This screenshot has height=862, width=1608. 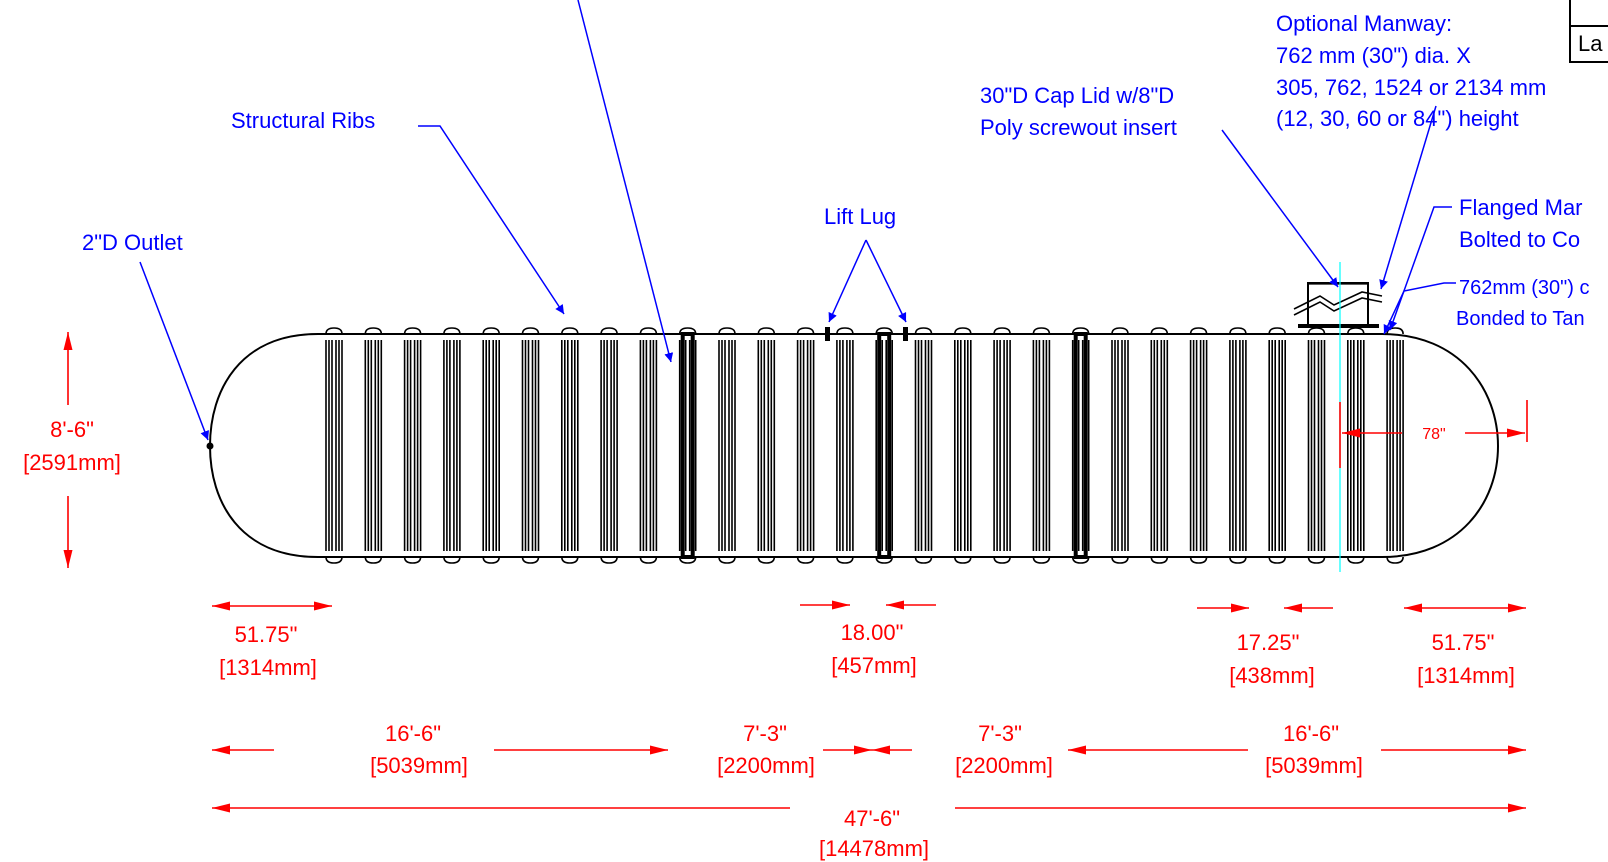 What do you see at coordinates (1338, 300) in the screenshot?
I see `manway-break-line` at bounding box center [1338, 300].